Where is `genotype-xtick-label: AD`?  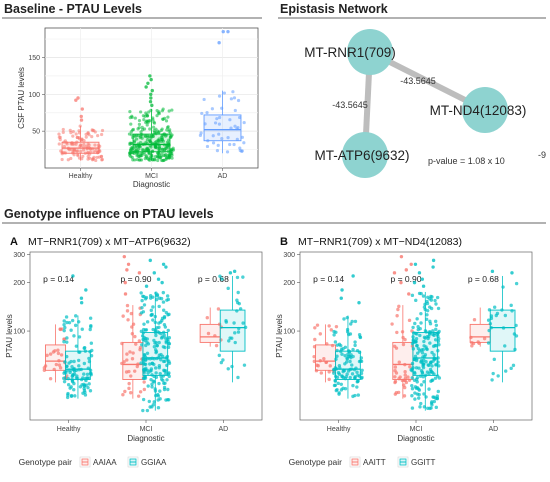 genotype-xtick-label: AD is located at coordinates (493, 429).